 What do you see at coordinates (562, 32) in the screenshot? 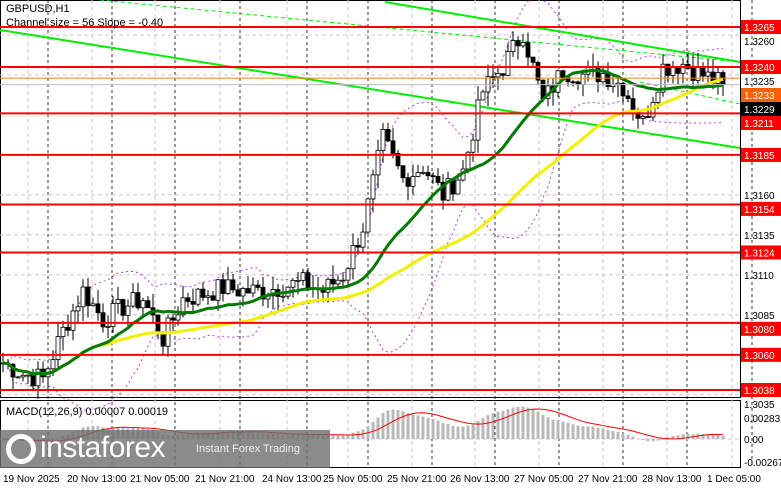
I see `channel-upper-line` at bounding box center [562, 32].